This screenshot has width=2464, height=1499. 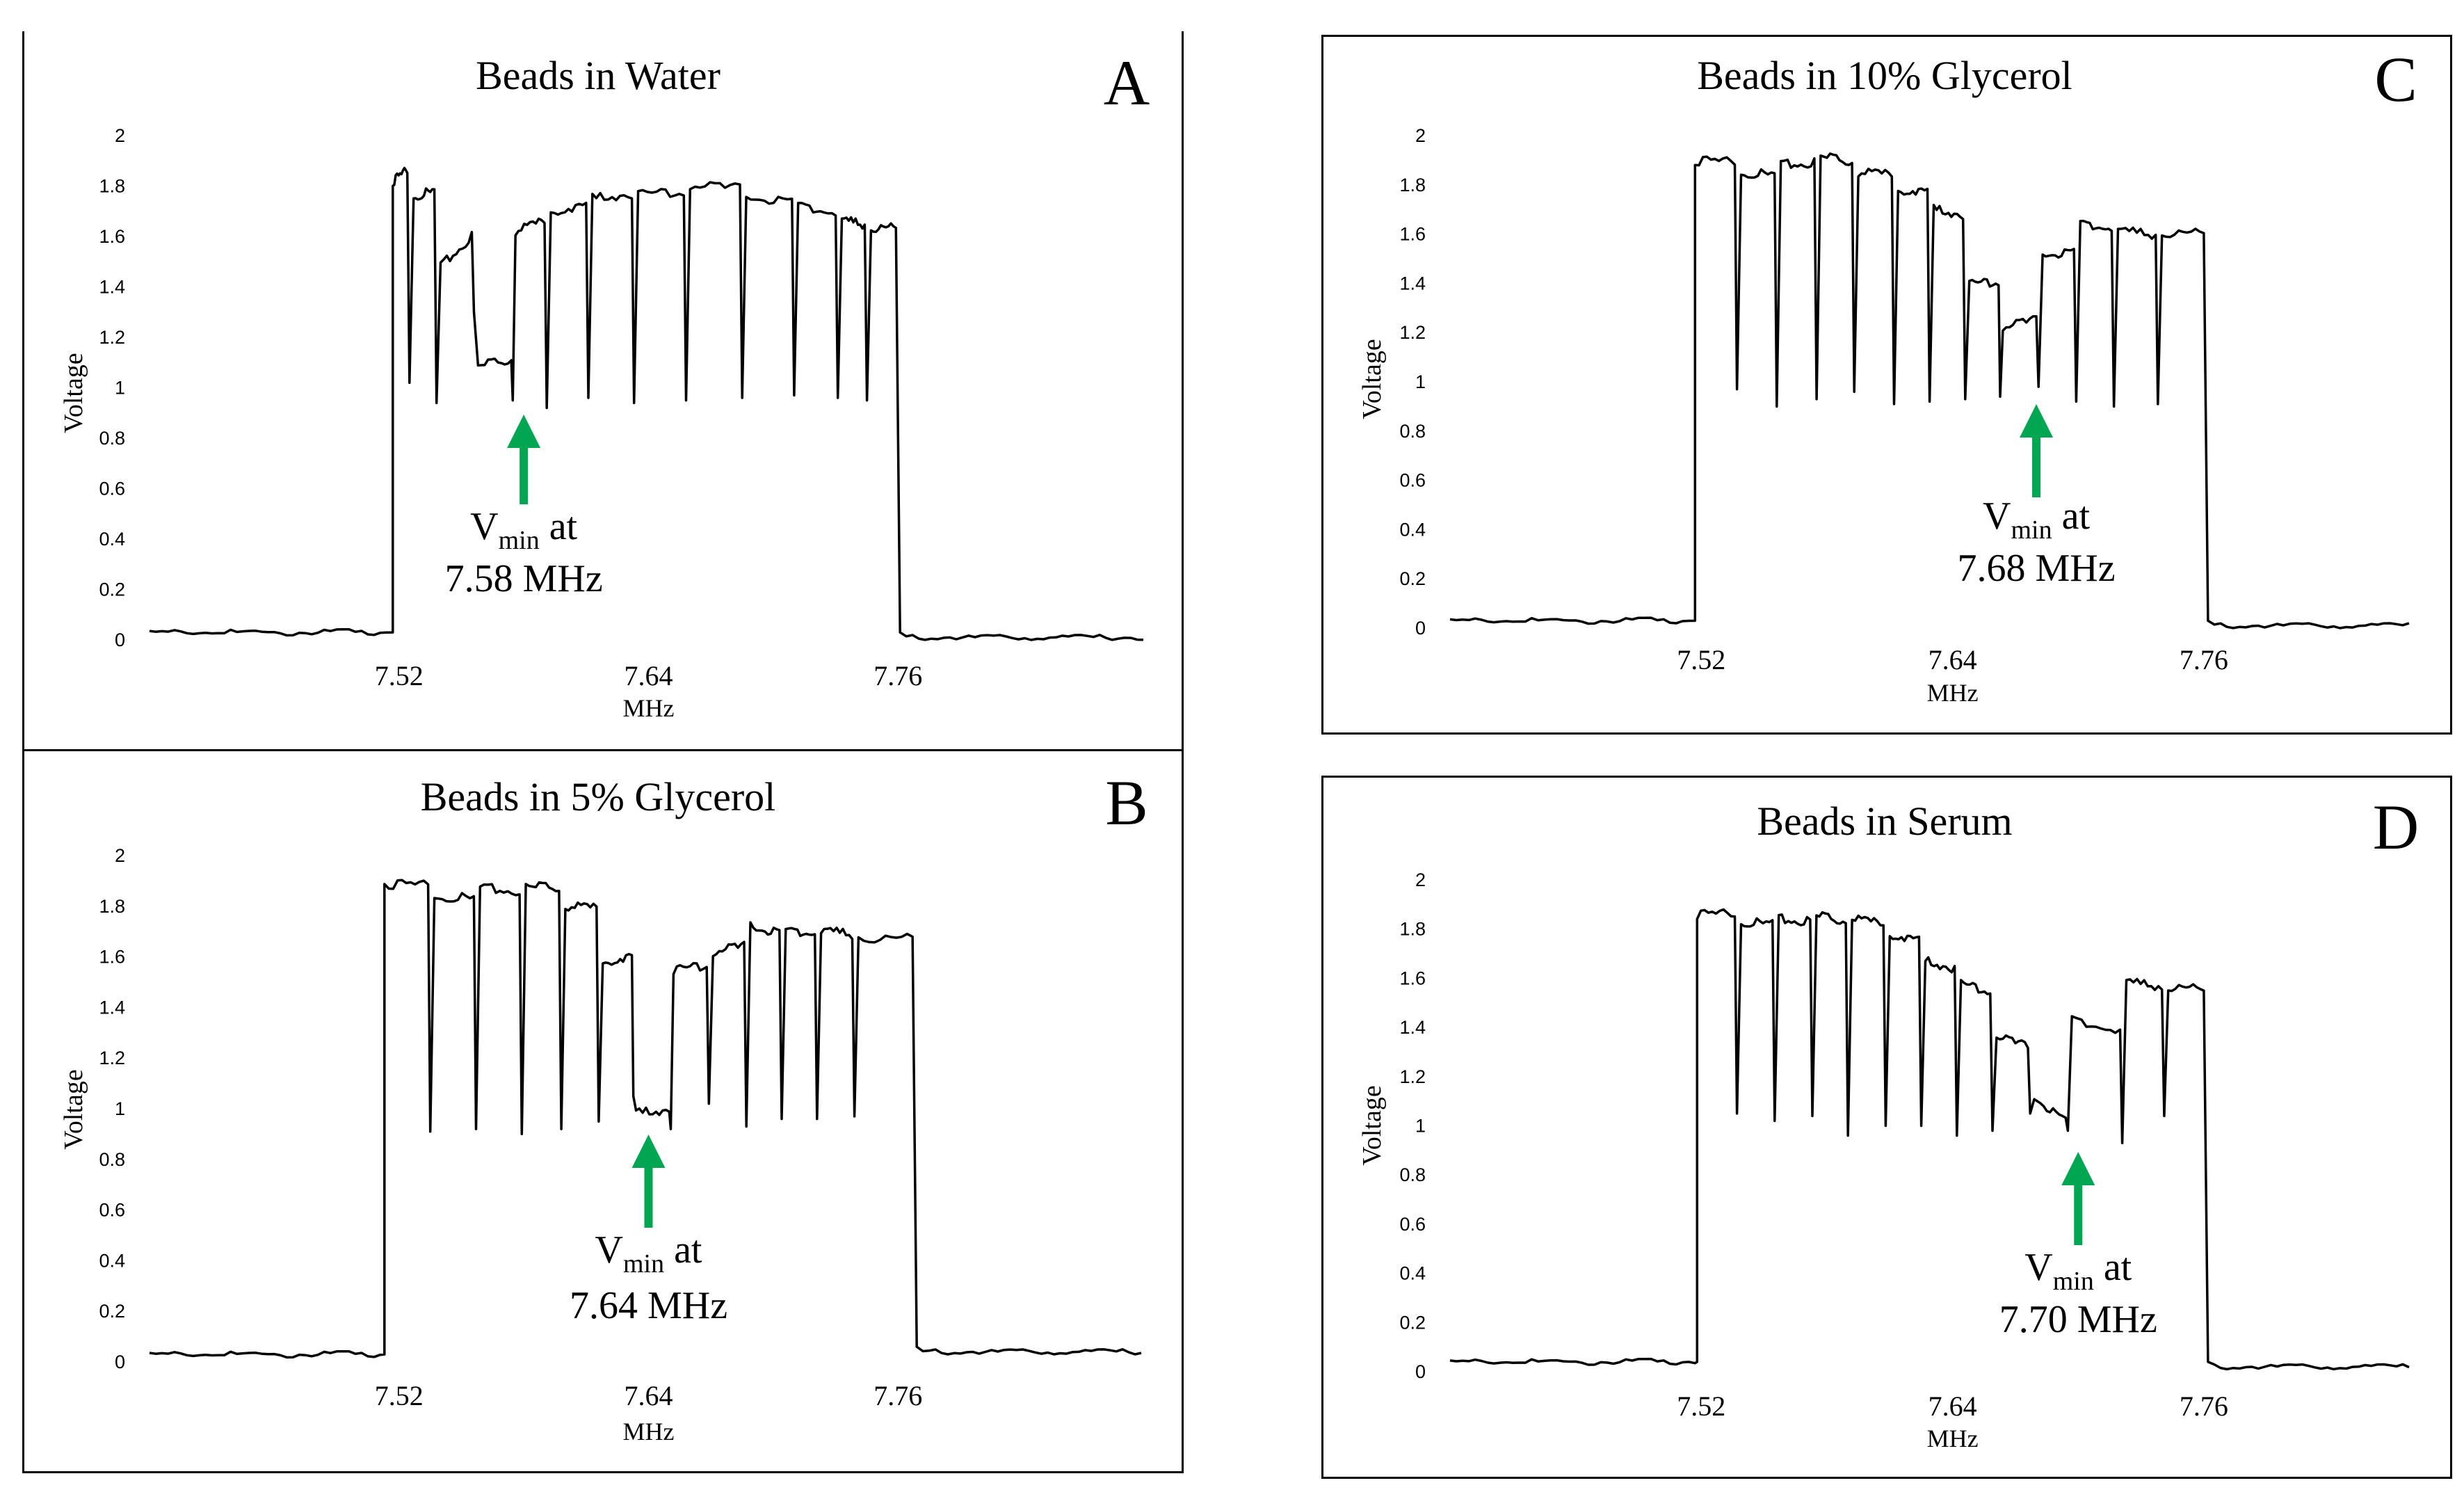 I want to click on chart-title: Beads in 5% Glycerol, so click(x=598, y=796).